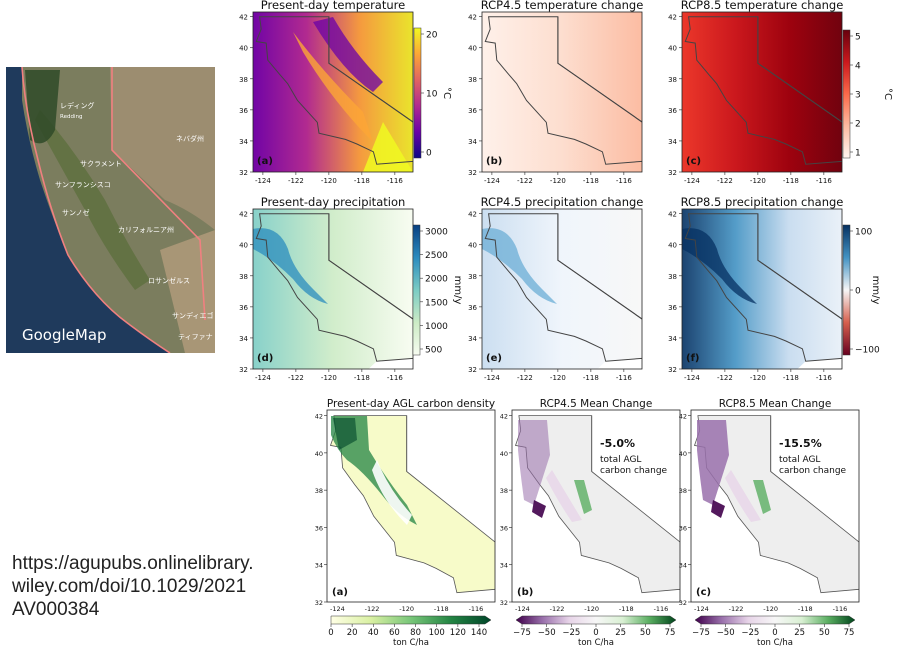  Describe the element at coordinates (56, 609) in the screenshot. I see `source-url-line-3: AV000384` at that location.